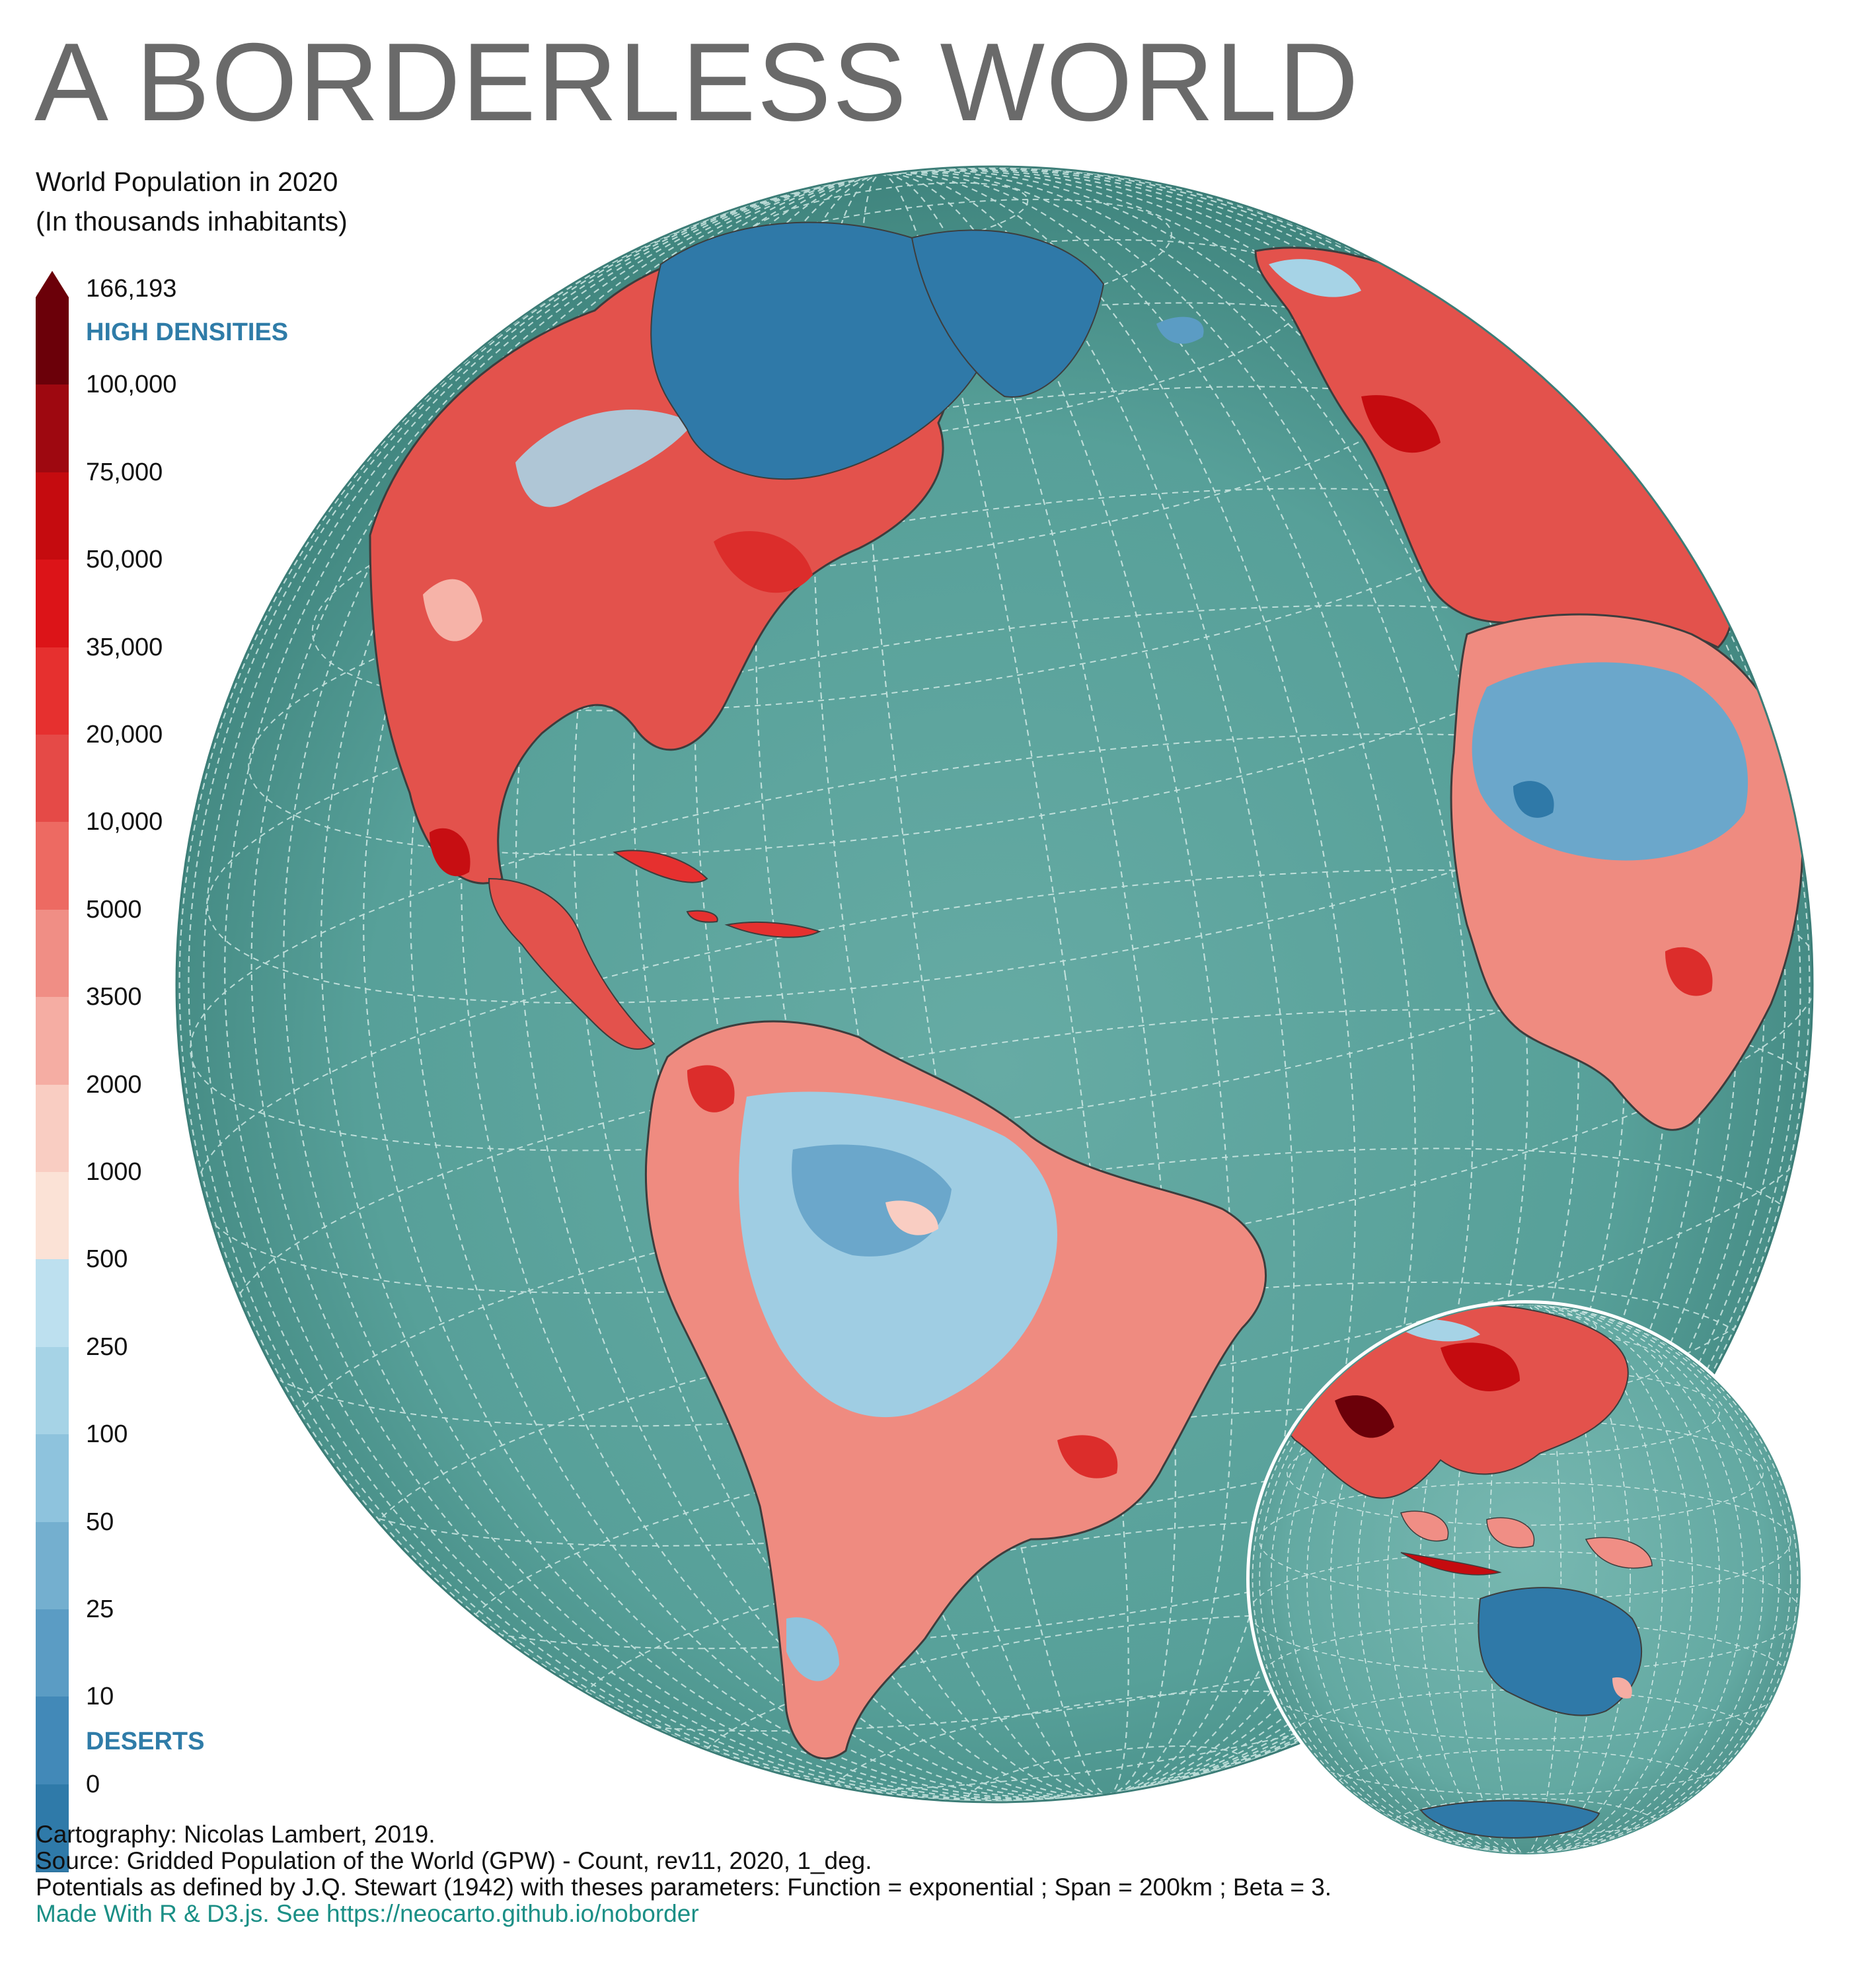 Image resolution: width=1876 pixels, height=1974 pixels. Describe the element at coordinates (100, 1697) in the screenshot. I see `legend-tick: 10` at that location.